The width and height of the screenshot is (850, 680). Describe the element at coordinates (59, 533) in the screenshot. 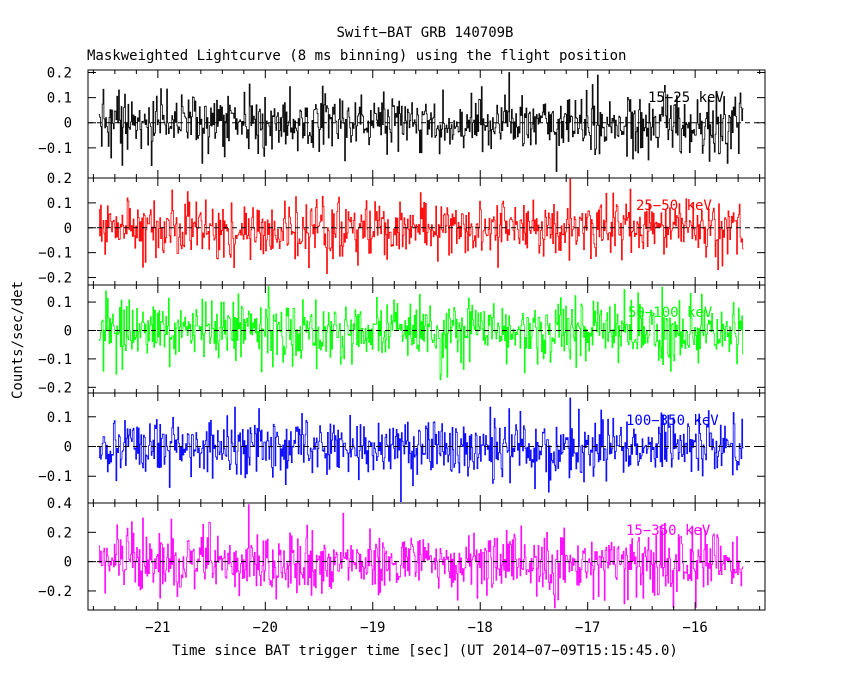

I see `y-tick-label-5-2: 0.2` at that location.